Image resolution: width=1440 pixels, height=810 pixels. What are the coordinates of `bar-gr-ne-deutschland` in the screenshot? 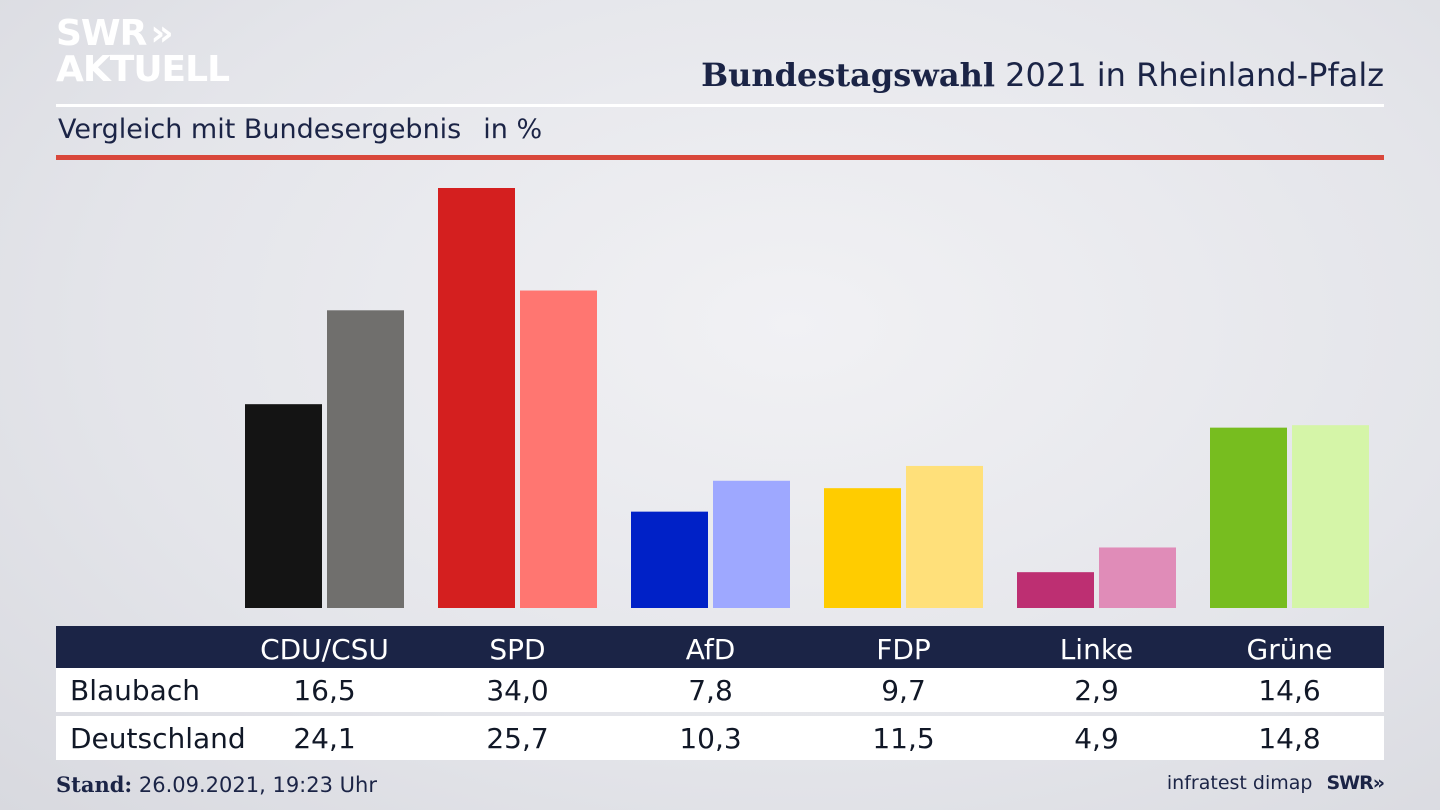 It's located at (1330, 516).